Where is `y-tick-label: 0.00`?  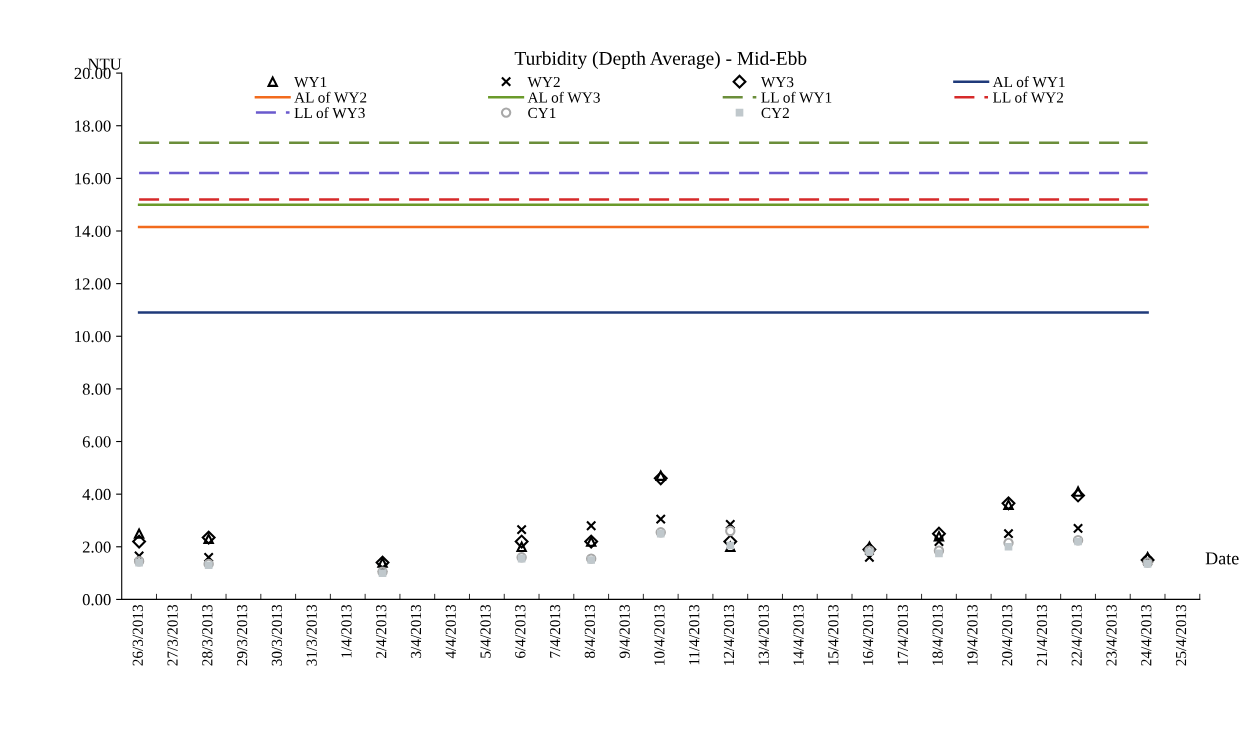
y-tick-label: 0.00 is located at coordinates (96, 600).